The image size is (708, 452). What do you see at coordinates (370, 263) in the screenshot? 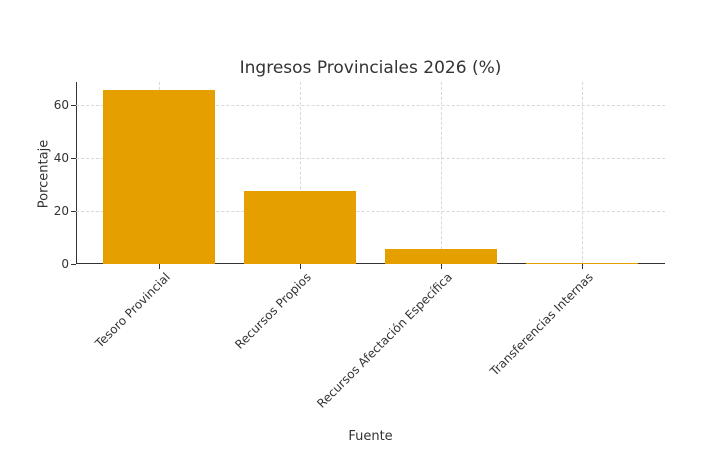
I see `x-axis` at bounding box center [370, 263].